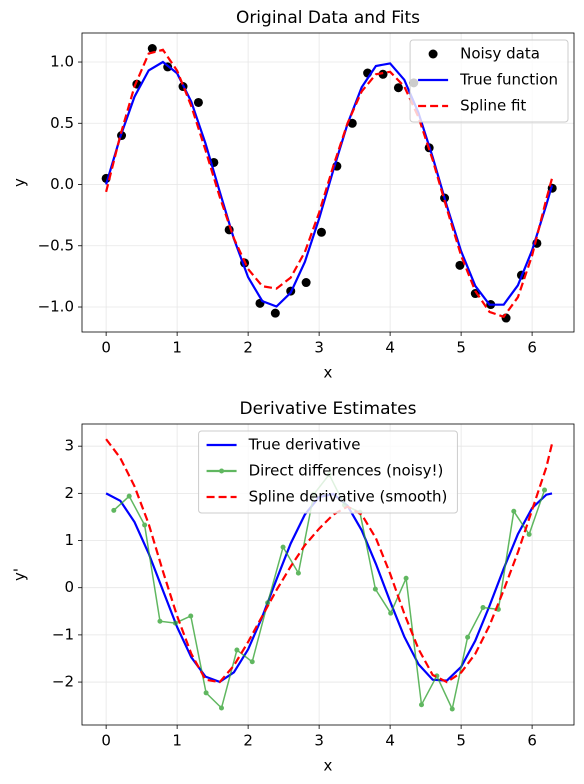  I want to click on y-tick-label: 3, so click(69, 446).